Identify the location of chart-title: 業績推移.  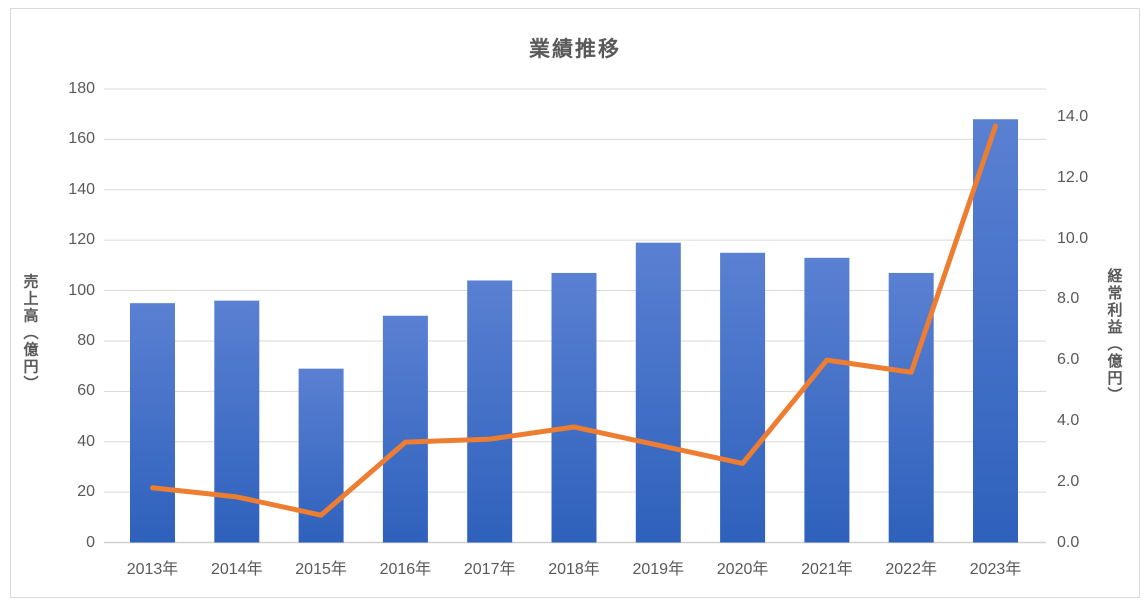
(575, 49).